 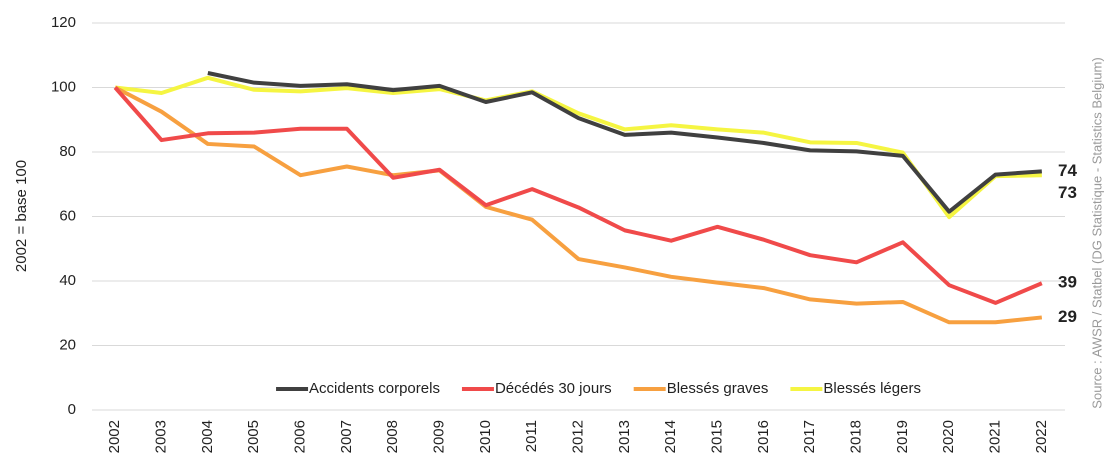 I want to click on y-tick-label: 60, so click(x=67, y=215).